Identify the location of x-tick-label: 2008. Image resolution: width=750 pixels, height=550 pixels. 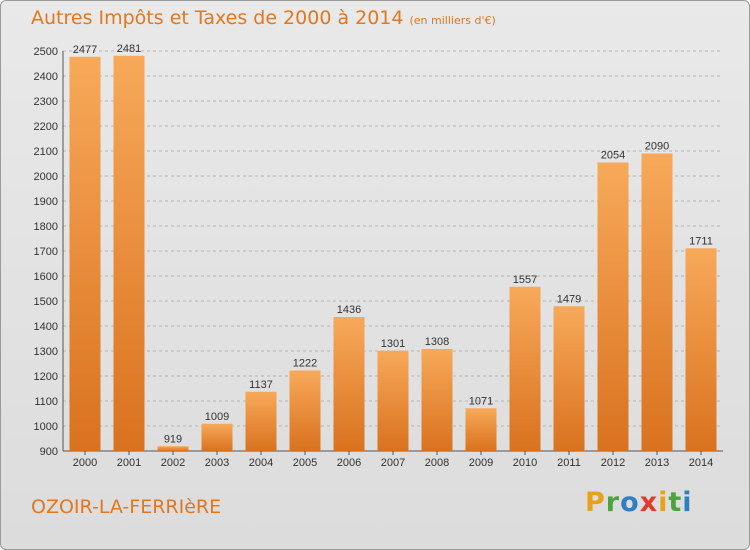
(437, 463).